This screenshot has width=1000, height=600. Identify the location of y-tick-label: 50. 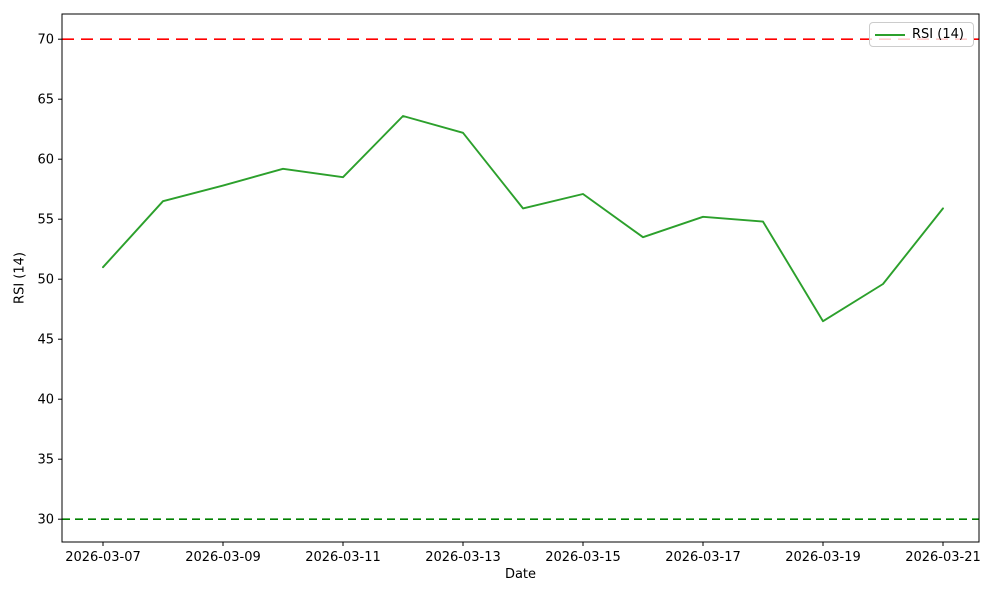
(45, 280).